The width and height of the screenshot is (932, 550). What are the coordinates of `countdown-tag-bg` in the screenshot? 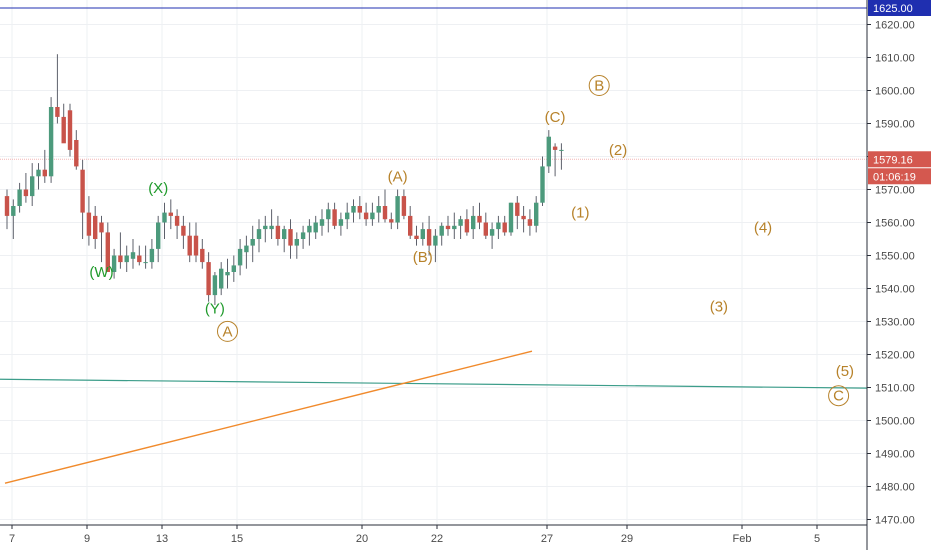 It's located at (899, 176).